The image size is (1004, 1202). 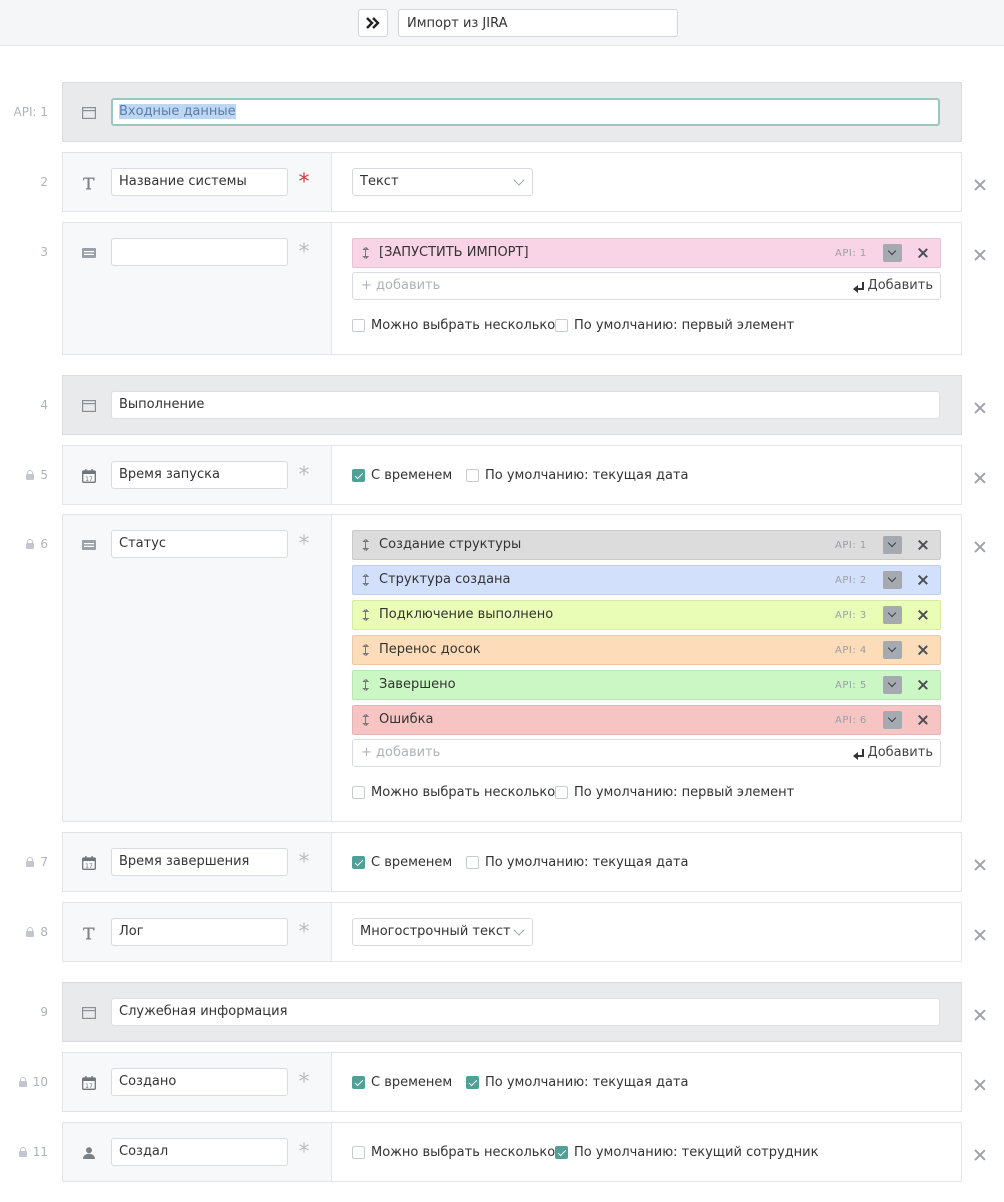 What do you see at coordinates (199, 252) in the screenshot?
I see `field-name-input` at bounding box center [199, 252].